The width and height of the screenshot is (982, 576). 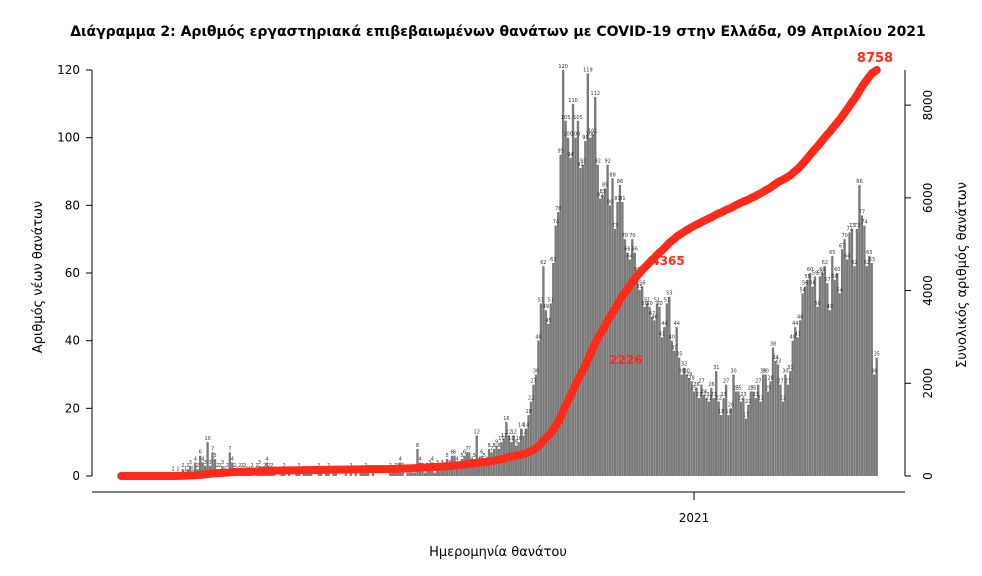 I want to click on bar-value-label: 73, so click(x=857, y=226).